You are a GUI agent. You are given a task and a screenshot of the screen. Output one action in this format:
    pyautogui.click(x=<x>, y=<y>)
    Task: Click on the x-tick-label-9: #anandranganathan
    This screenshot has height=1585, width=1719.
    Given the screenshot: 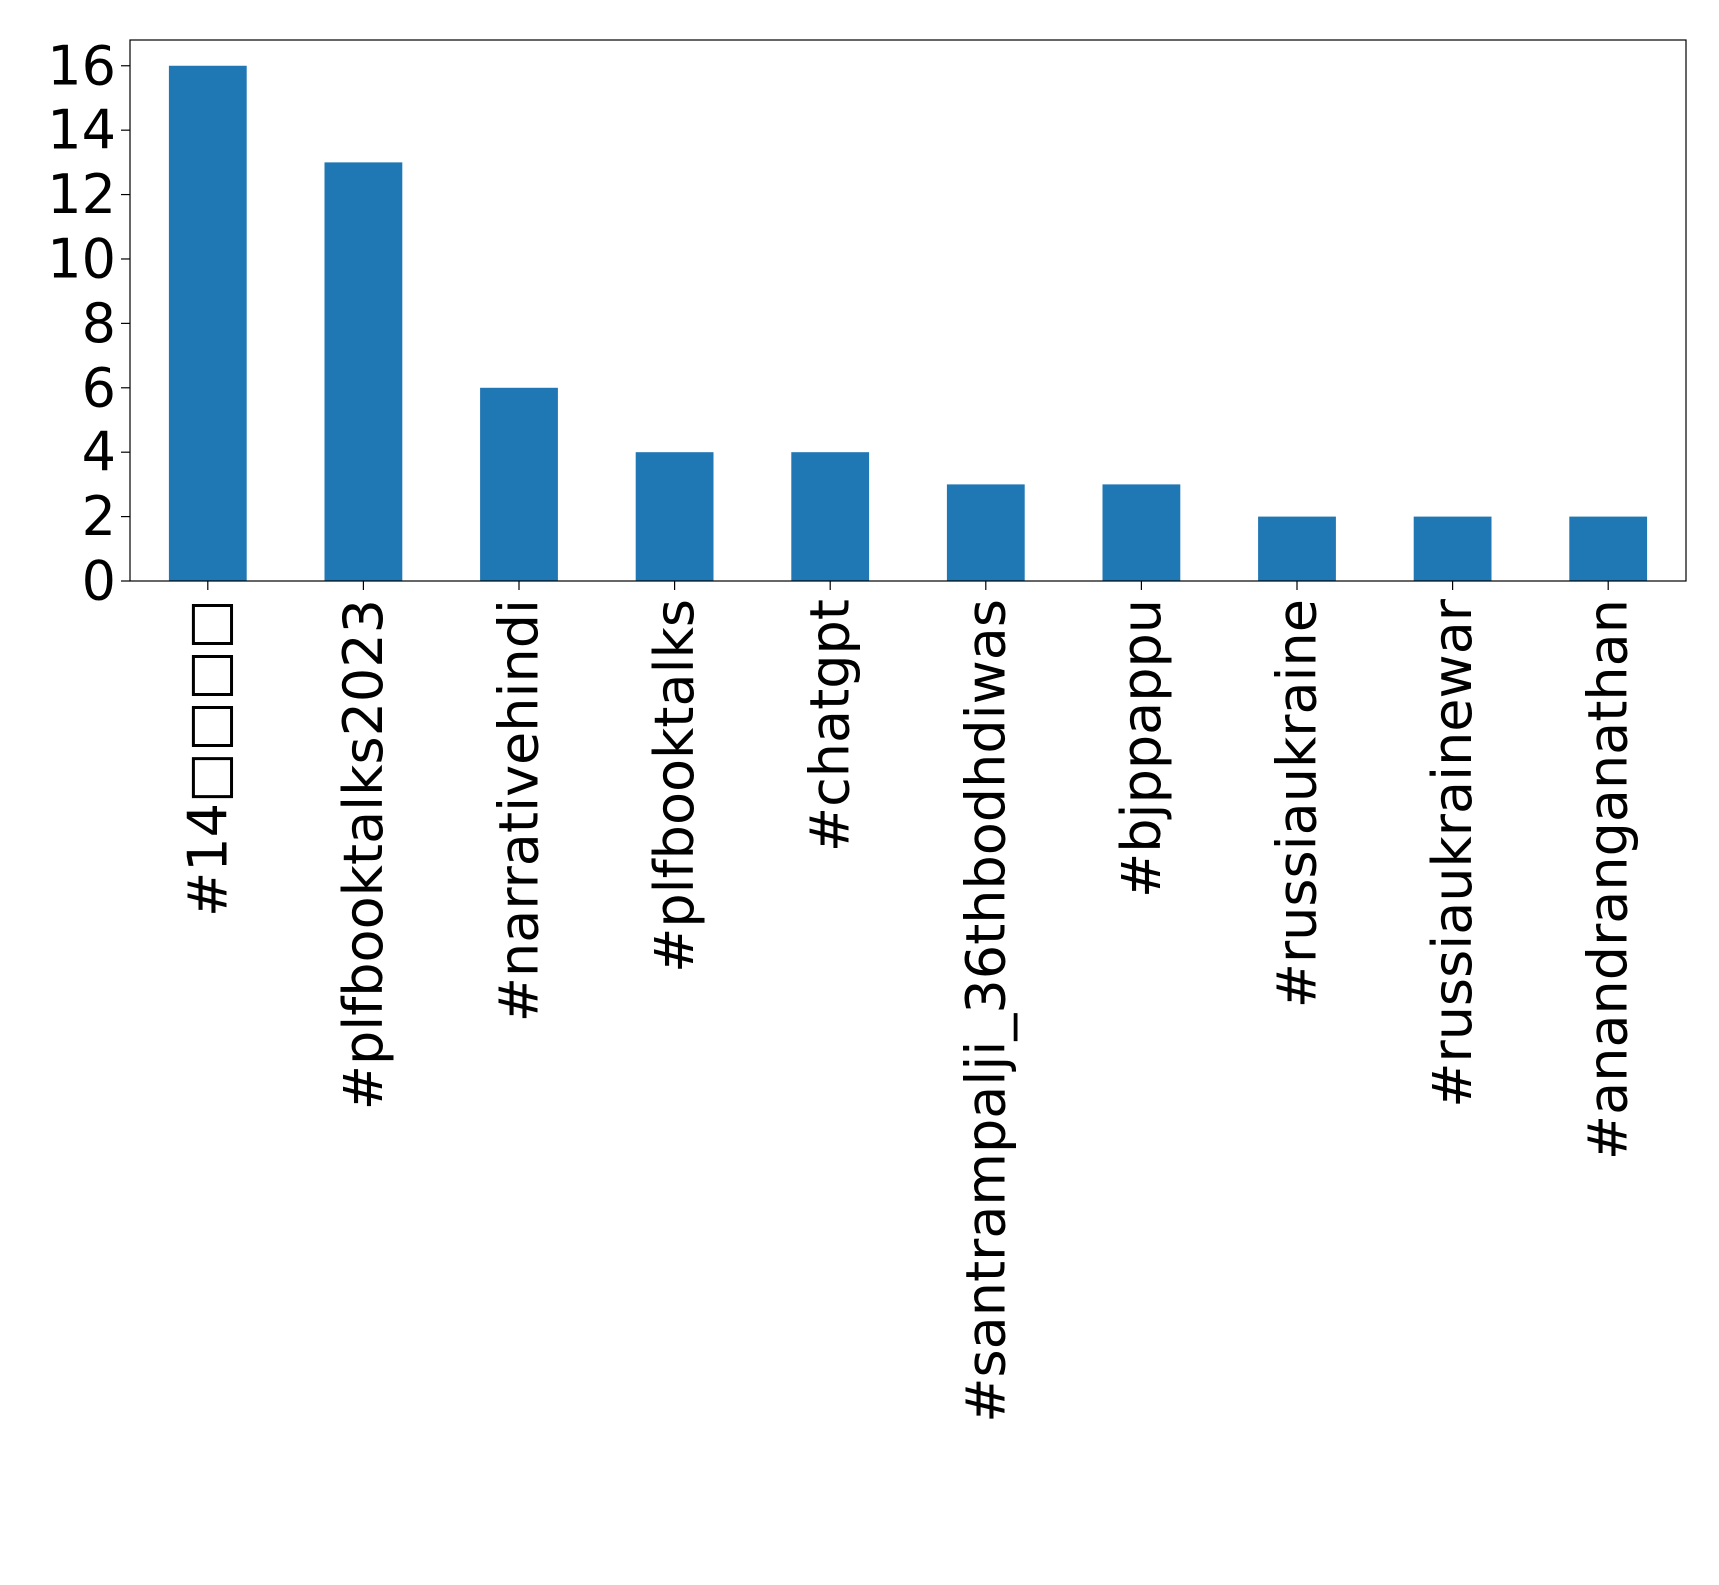 What is the action you would take?
    pyautogui.click(x=1608, y=879)
    